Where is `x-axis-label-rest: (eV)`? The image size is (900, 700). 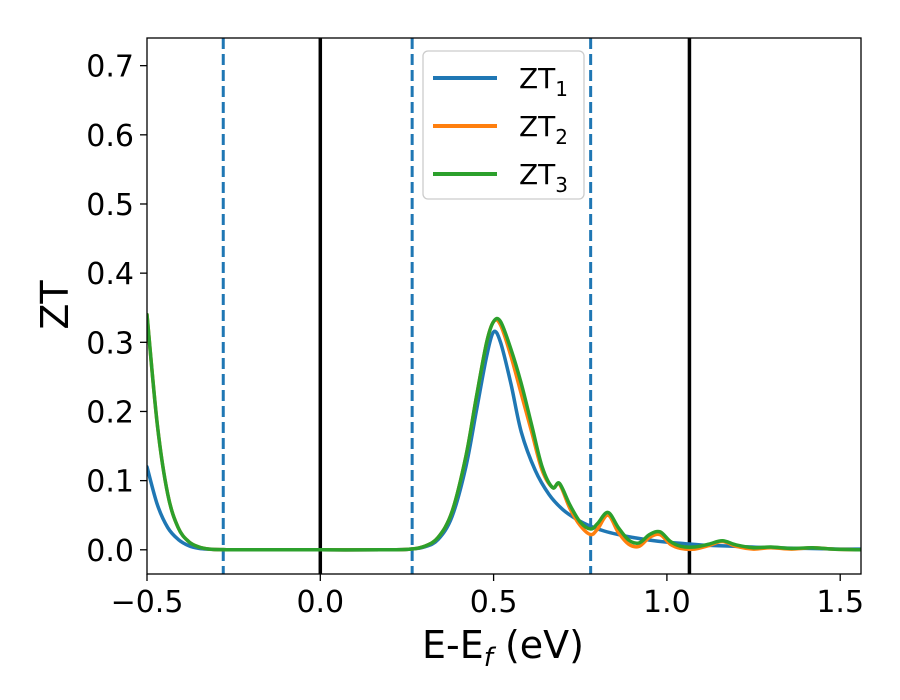
x-axis-label-rest: (eV) is located at coordinates (538, 645).